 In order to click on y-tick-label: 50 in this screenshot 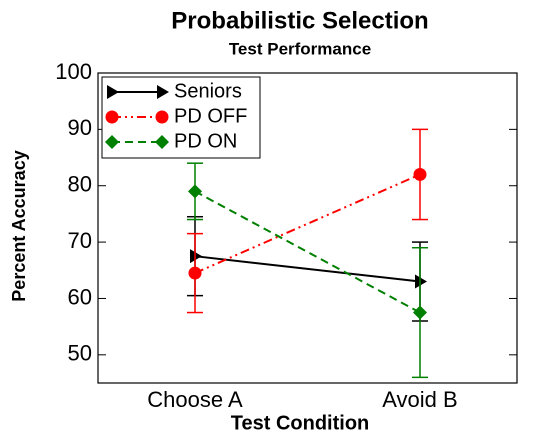, I will do `click(80, 353)`.